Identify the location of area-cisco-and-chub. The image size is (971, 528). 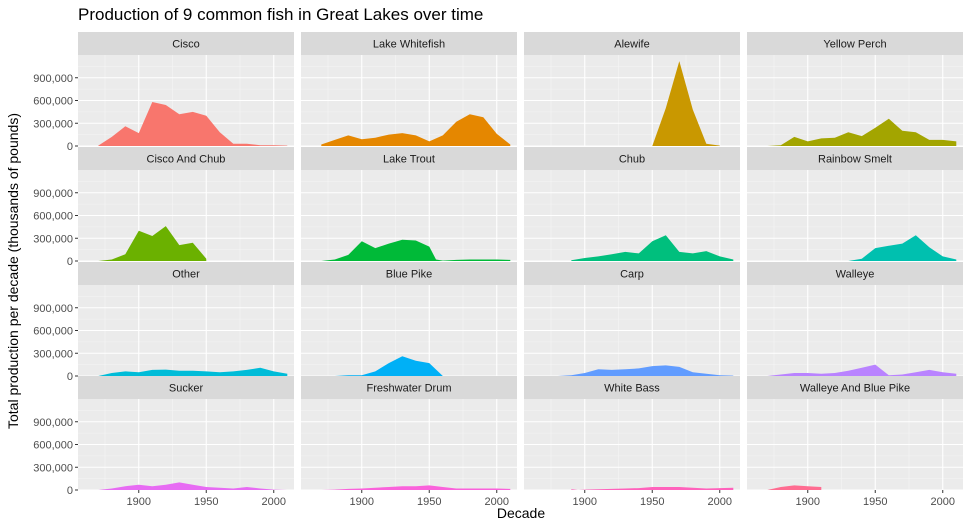
(152, 243).